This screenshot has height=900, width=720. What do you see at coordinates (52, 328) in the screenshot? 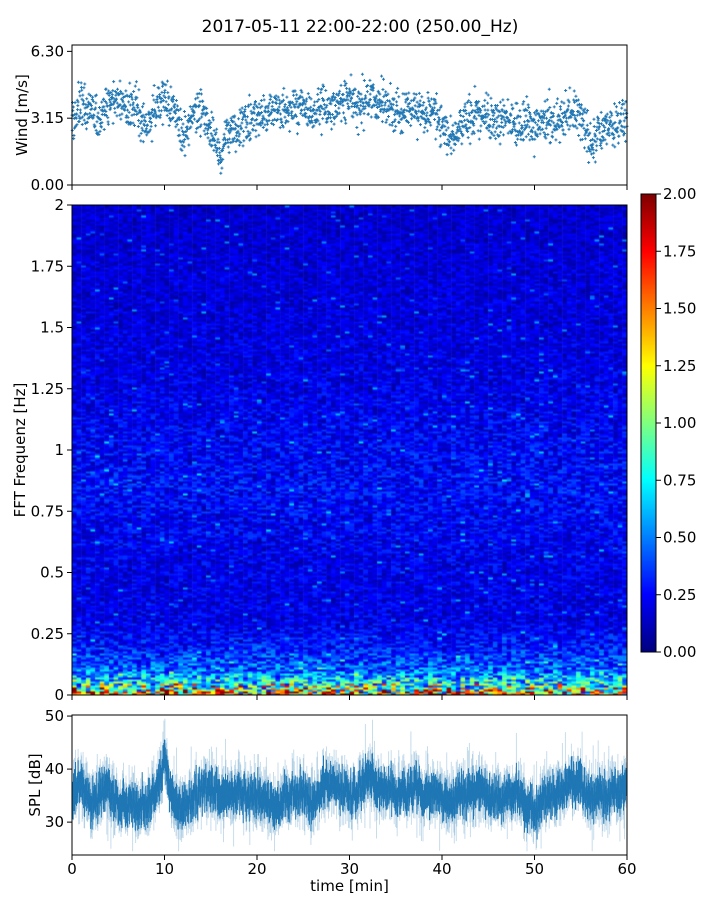
I see `spectrogram-ytick-label: 1.5` at bounding box center [52, 328].